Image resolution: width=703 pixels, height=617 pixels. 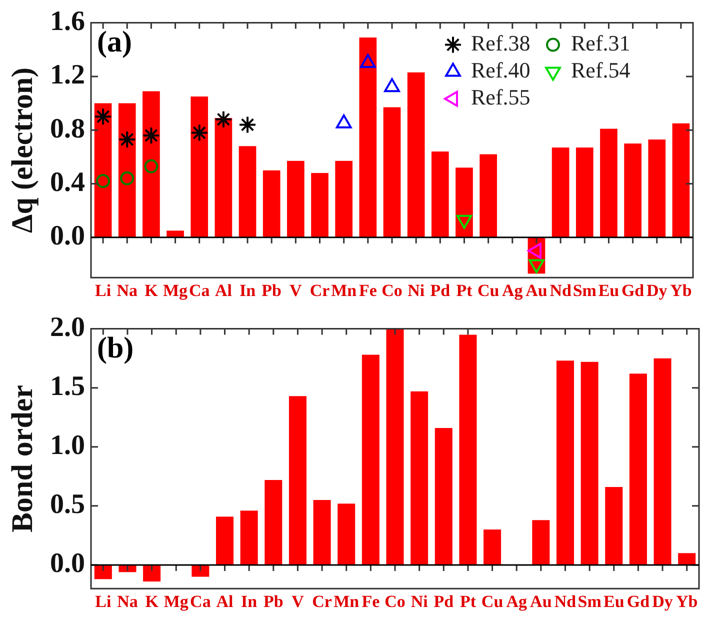 I want to click on x-tick-label: Sm, so click(x=584, y=290).